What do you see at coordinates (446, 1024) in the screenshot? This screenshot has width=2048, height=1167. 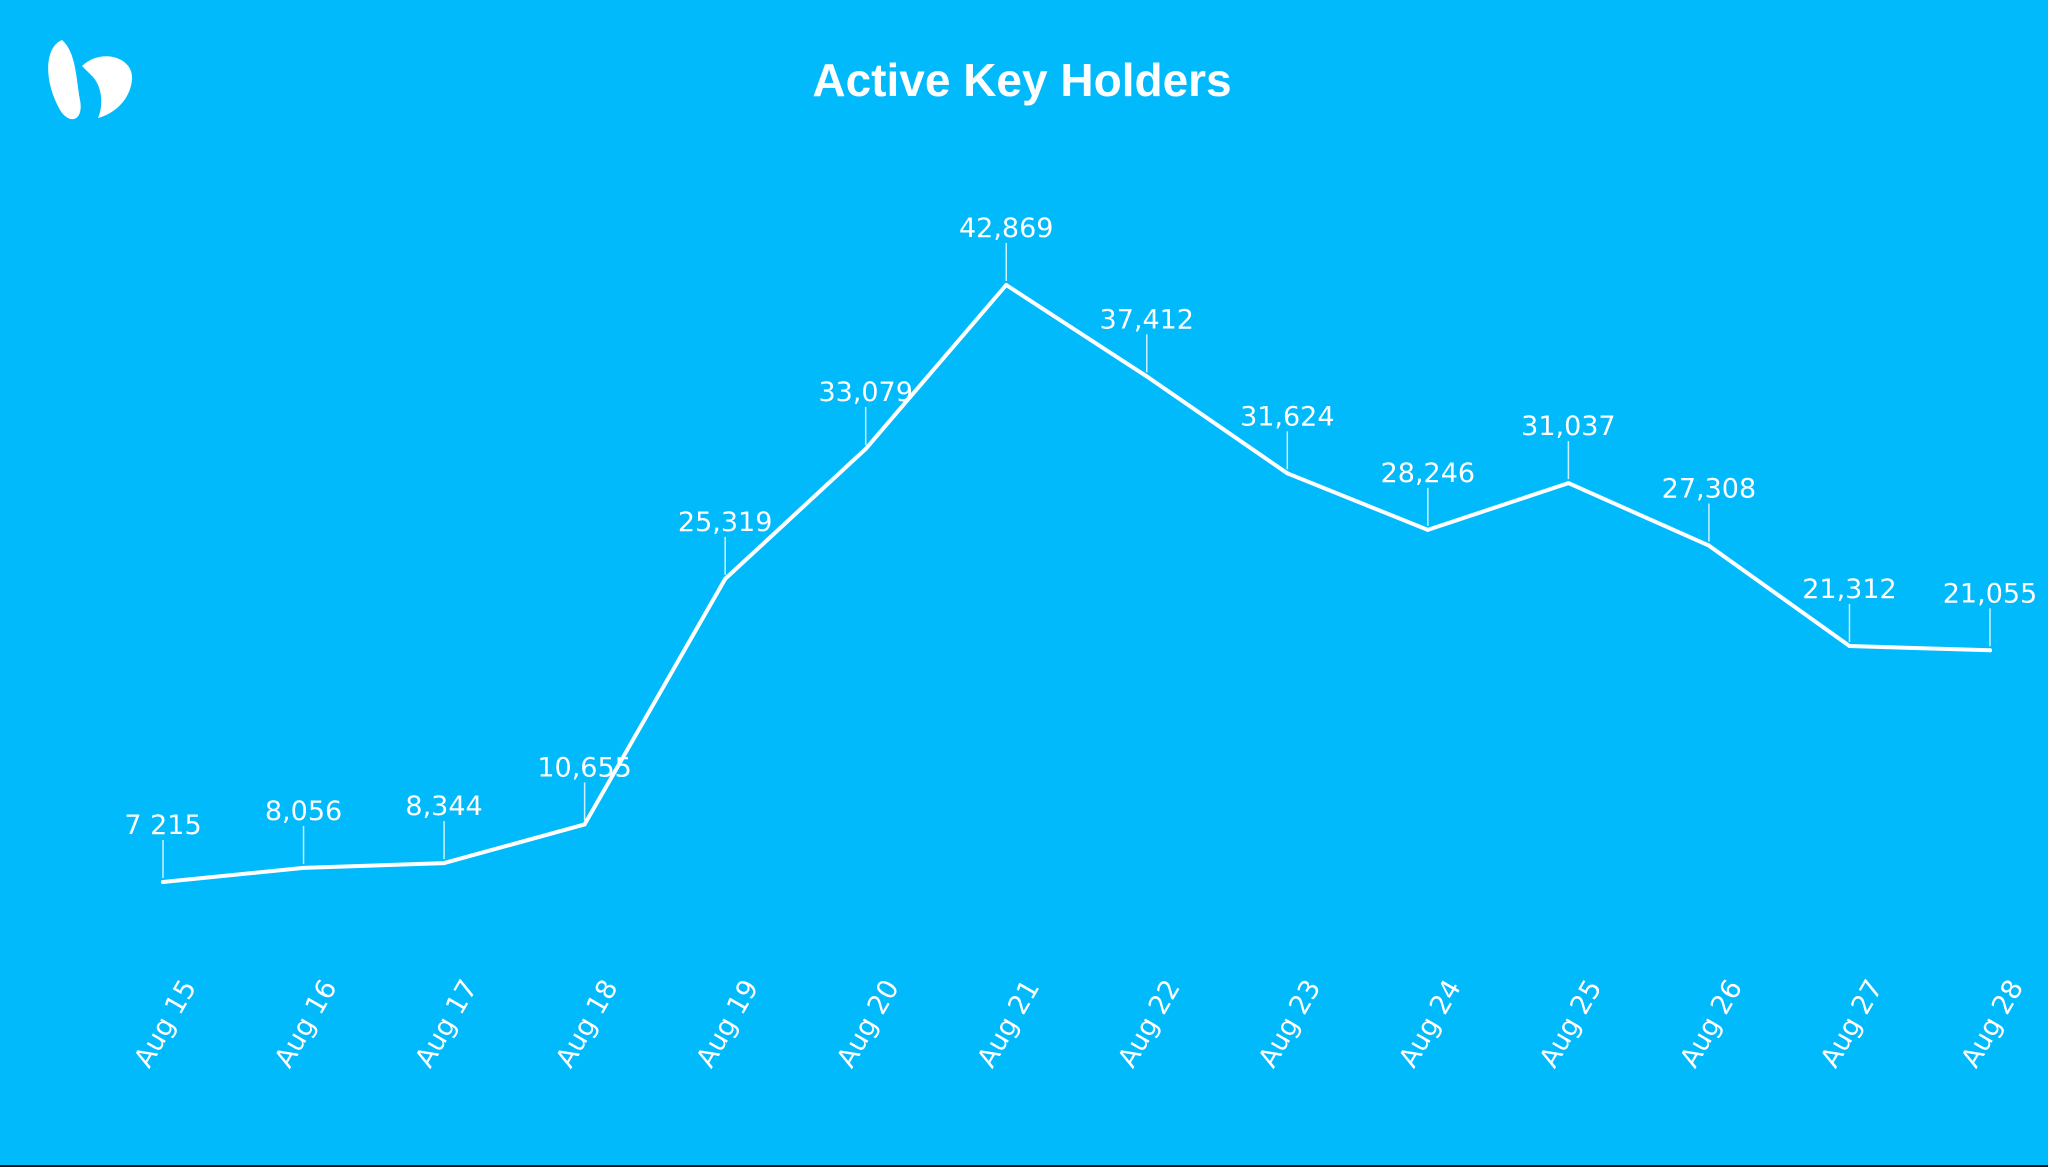 I see `x-tick-label: Aug 17` at bounding box center [446, 1024].